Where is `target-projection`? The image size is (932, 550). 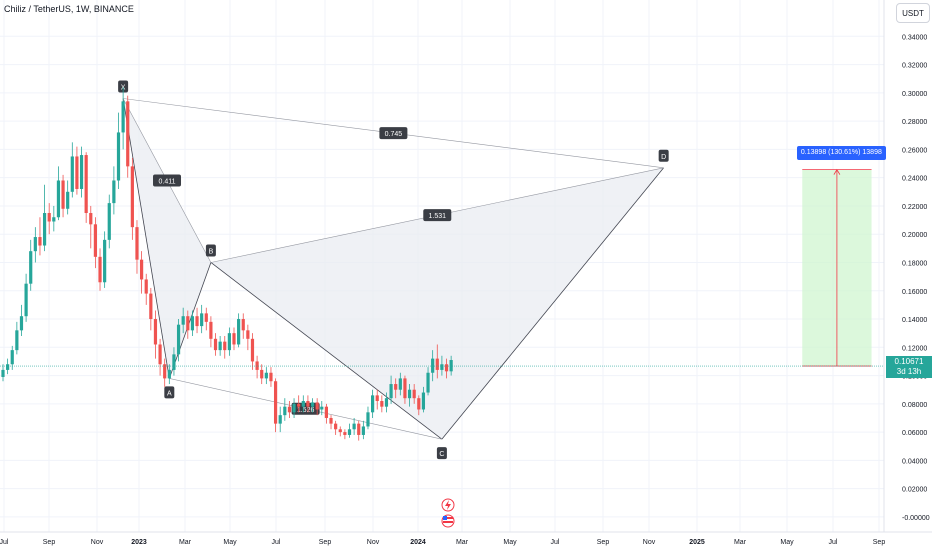 target-projection is located at coordinates (837, 267).